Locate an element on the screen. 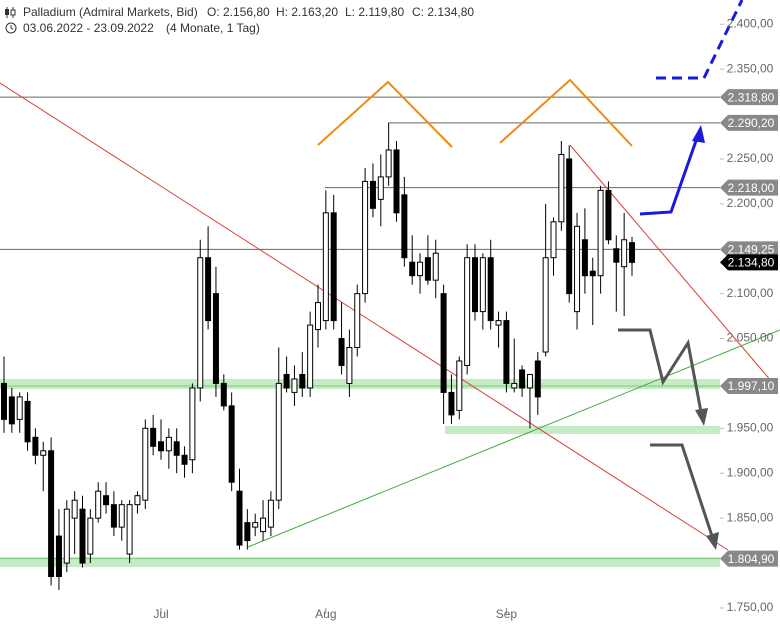 The width and height of the screenshot is (780, 625). target-path is located at coordinates (700, 40).